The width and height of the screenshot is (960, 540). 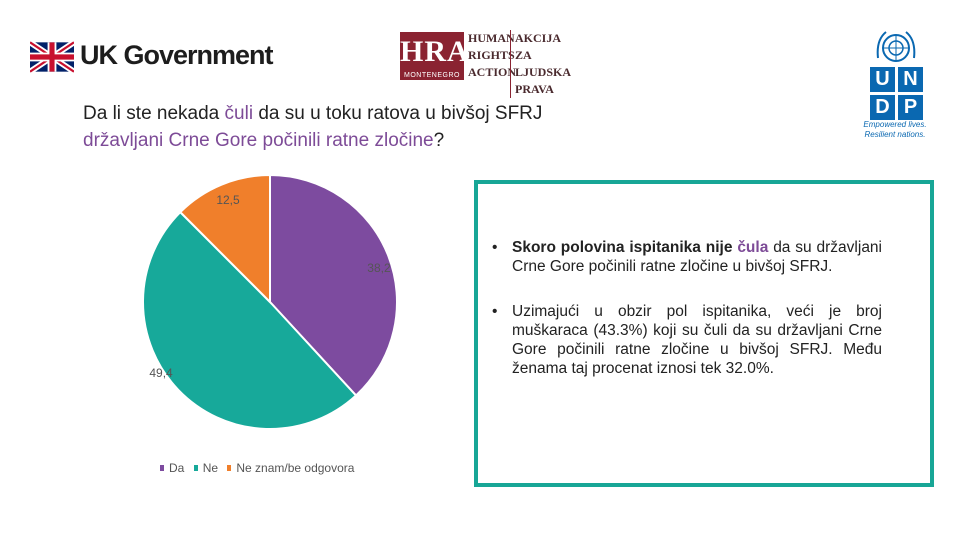 I want to click on hra-sub: MONTENEGRO, so click(x=432, y=75).